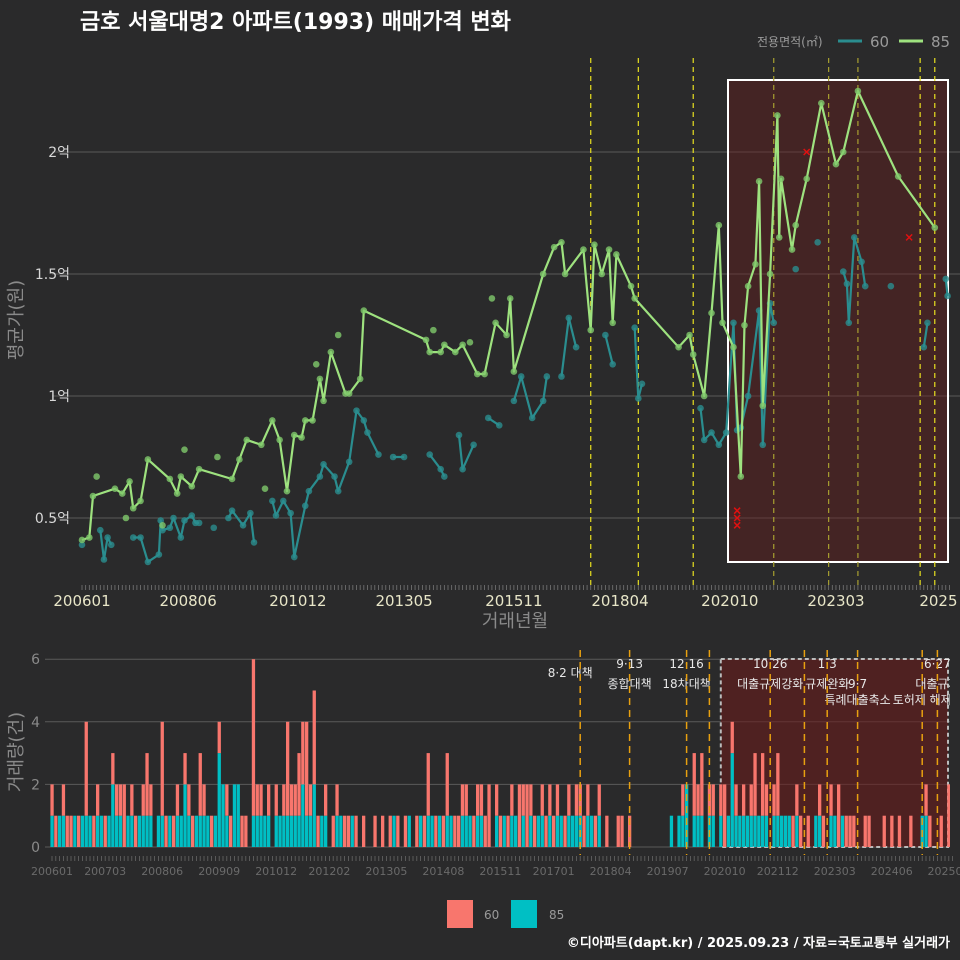 This screenshot has width=960, height=960. What do you see at coordinates (443, 871) in the screenshot?
I see `volume-x-tick-label: 201408` at bounding box center [443, 871].